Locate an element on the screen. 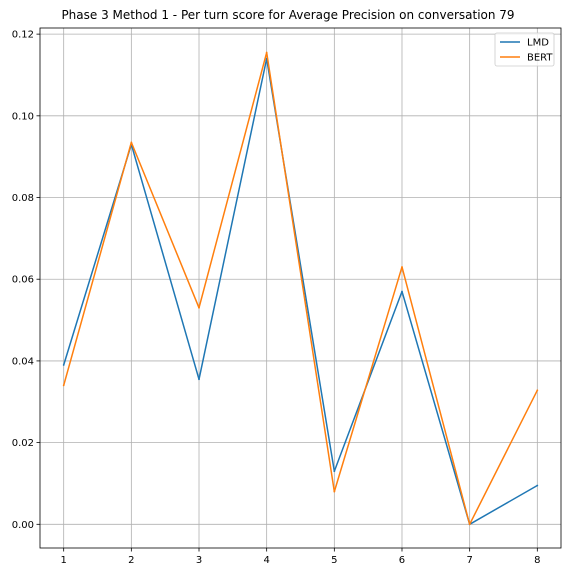 The width and height of the screenshot is (576, 576). x-tick-label: 3 is located at coordinates (199, 560).